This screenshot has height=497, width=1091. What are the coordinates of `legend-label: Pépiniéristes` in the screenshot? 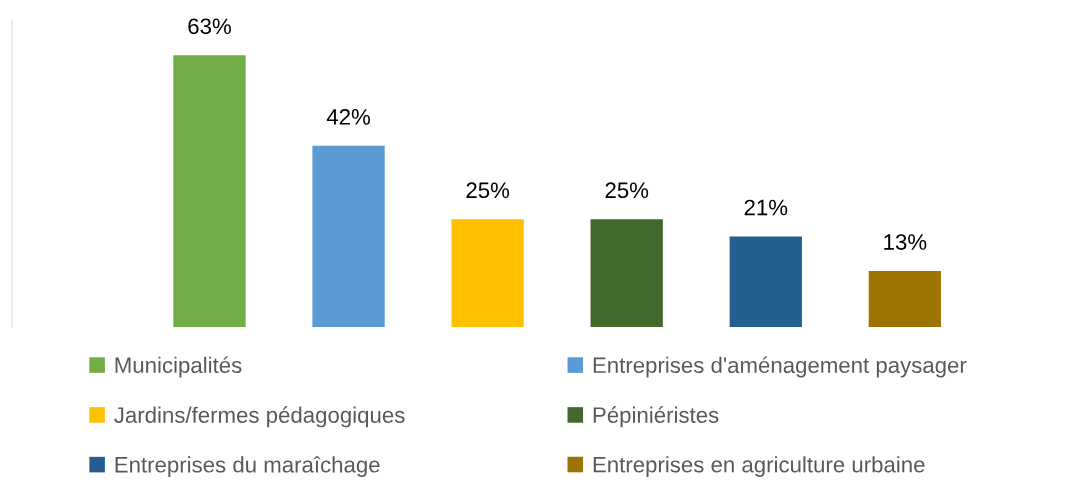 It's located at (656, 417).